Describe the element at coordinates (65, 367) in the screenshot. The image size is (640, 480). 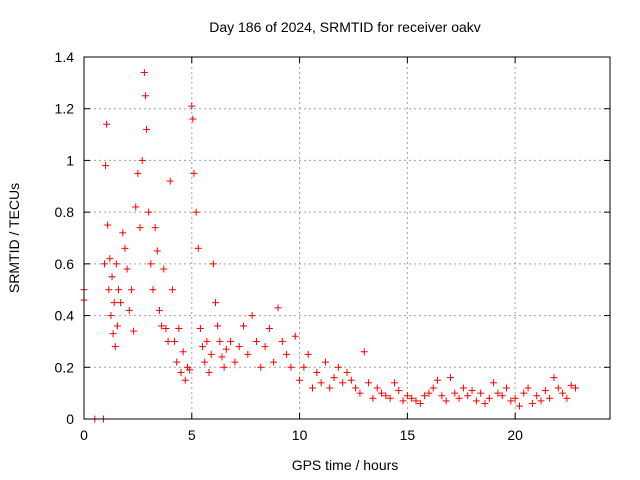
I see `y-tick-label: 0.2` at that location.